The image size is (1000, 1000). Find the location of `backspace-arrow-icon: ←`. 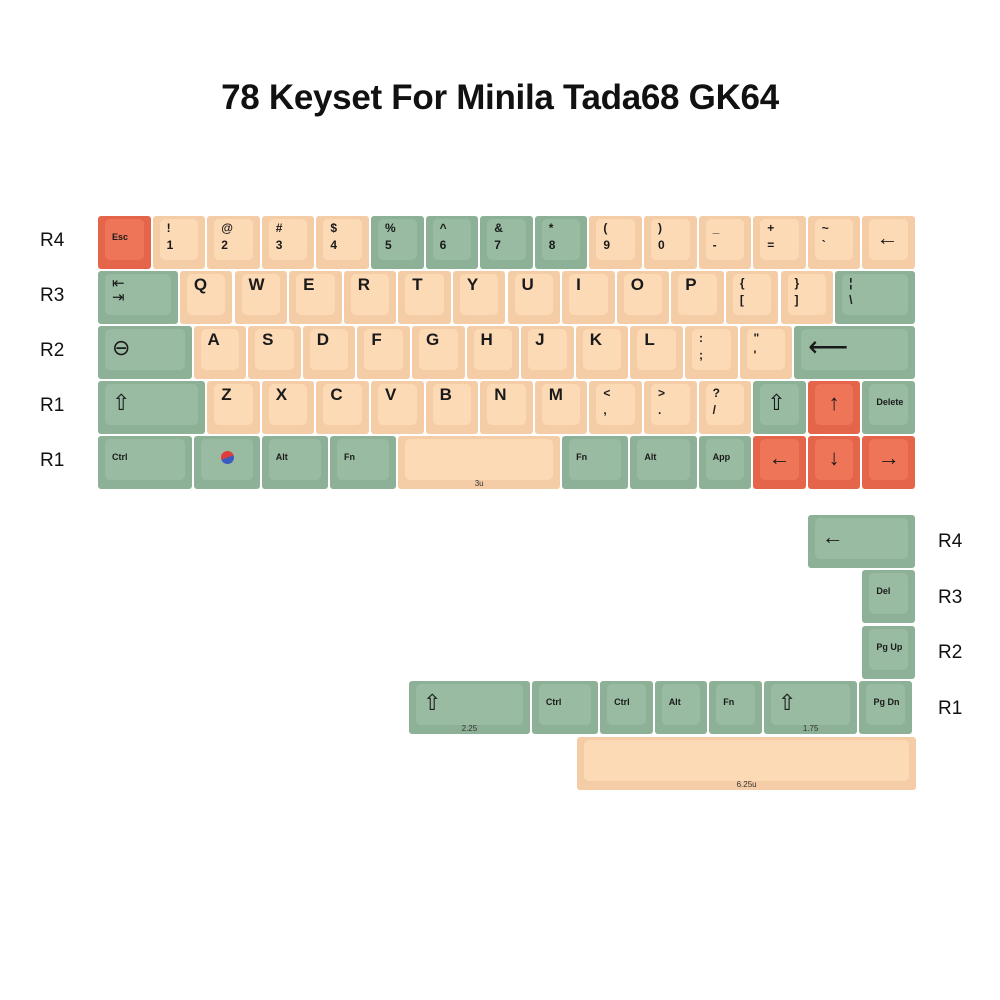

backspace-arrow-icon: ← is located at coordinates (887, 237).